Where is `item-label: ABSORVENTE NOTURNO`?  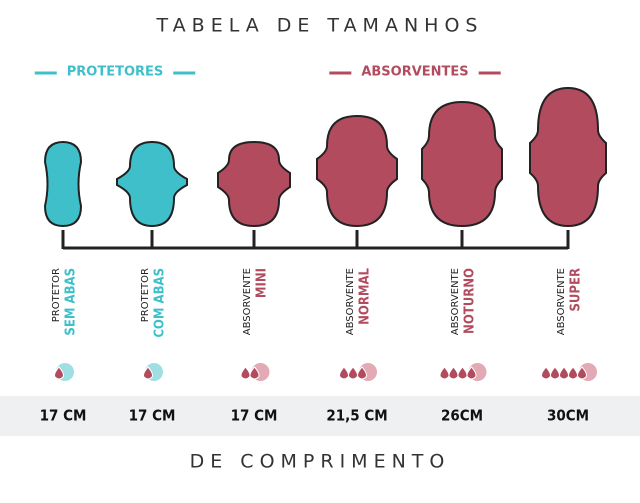 item-label: ABSORVENTE NOTURNO is located at coordinates (464, 301).